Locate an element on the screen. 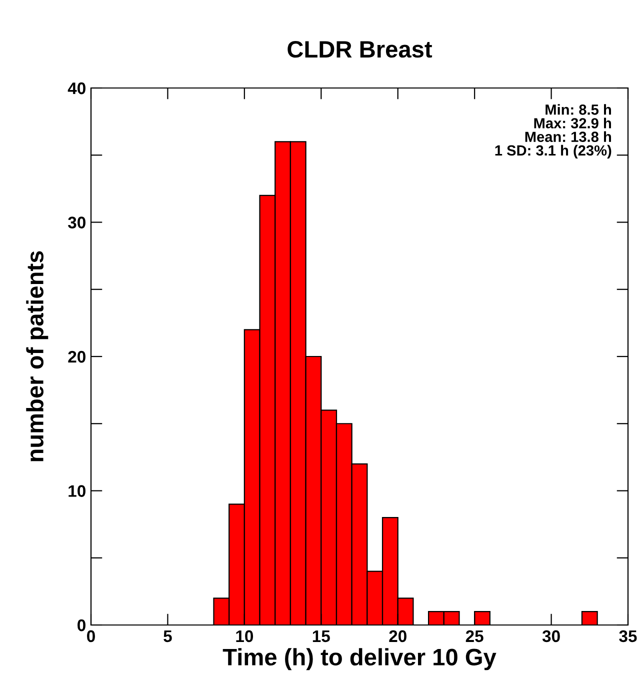  y-tick-label: 40 is located at coordinates (77, 88).